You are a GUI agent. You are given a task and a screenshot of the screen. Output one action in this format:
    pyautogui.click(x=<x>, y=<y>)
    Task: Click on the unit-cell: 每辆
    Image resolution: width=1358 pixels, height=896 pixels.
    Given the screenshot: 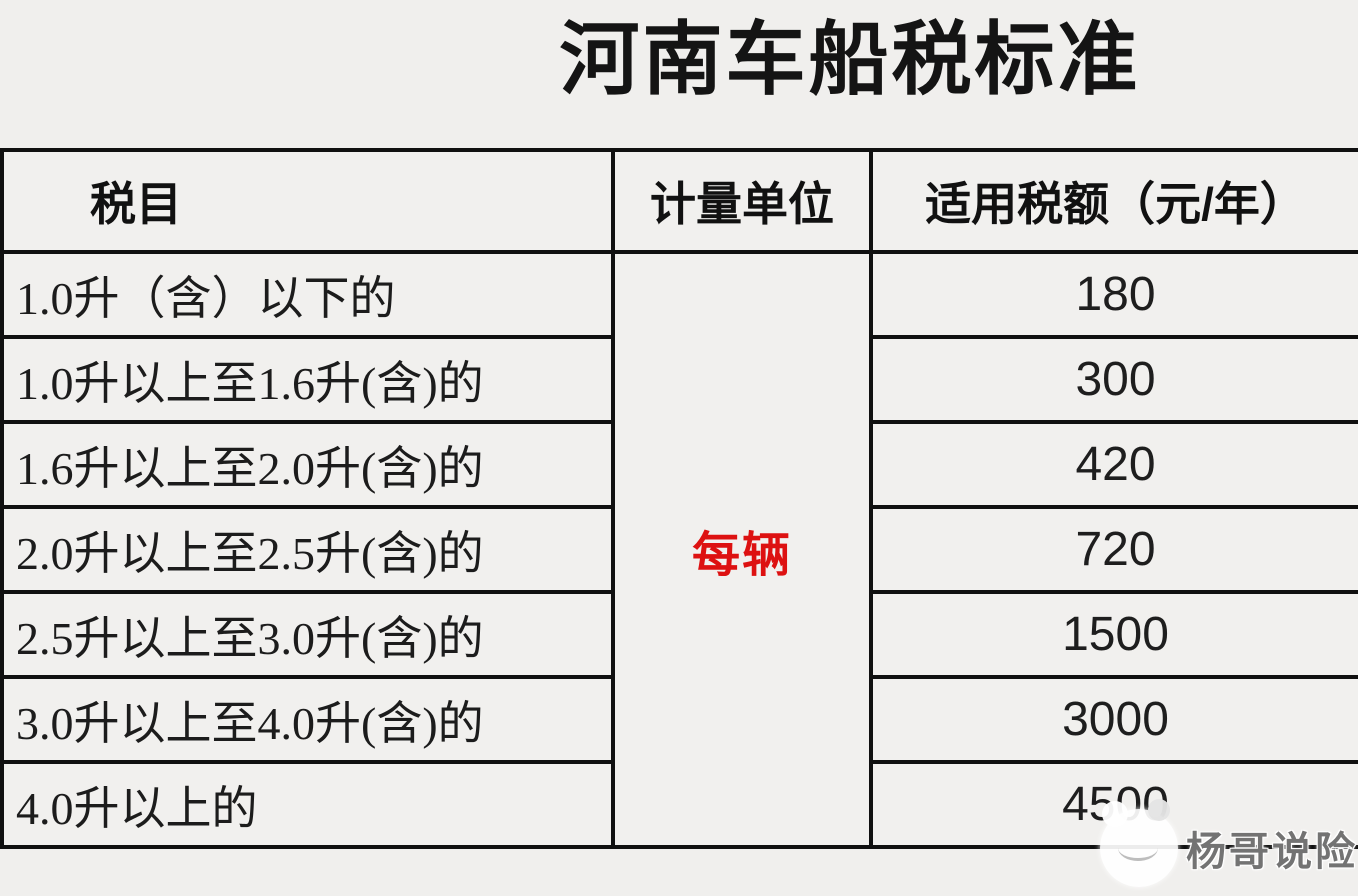 What is the action you would take?
    pyautogui.click(x=742, y=549)
    